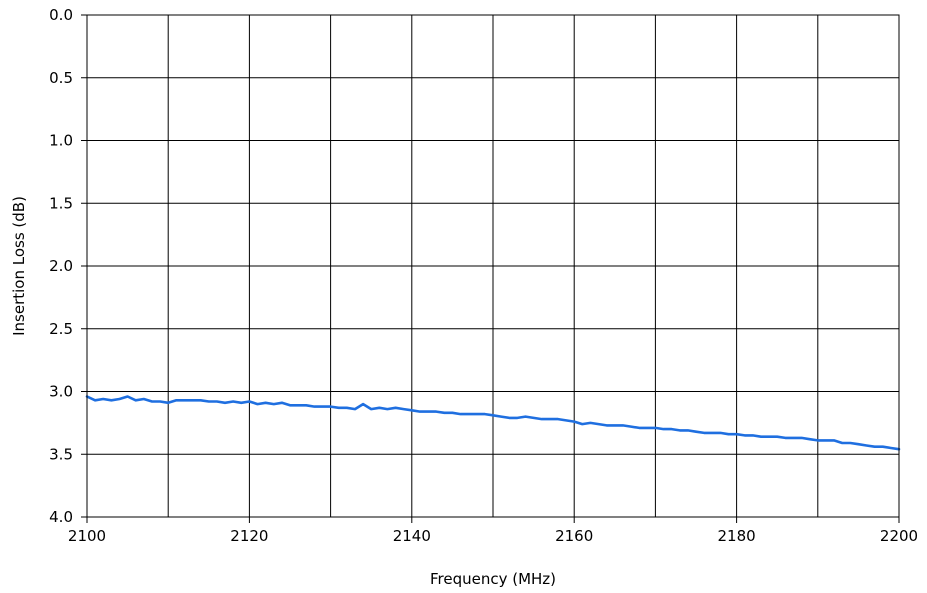 This screenshot has width=927, height=593. I want to click on y-axis-title: Insertion Loss (dB), so click(19, 266).